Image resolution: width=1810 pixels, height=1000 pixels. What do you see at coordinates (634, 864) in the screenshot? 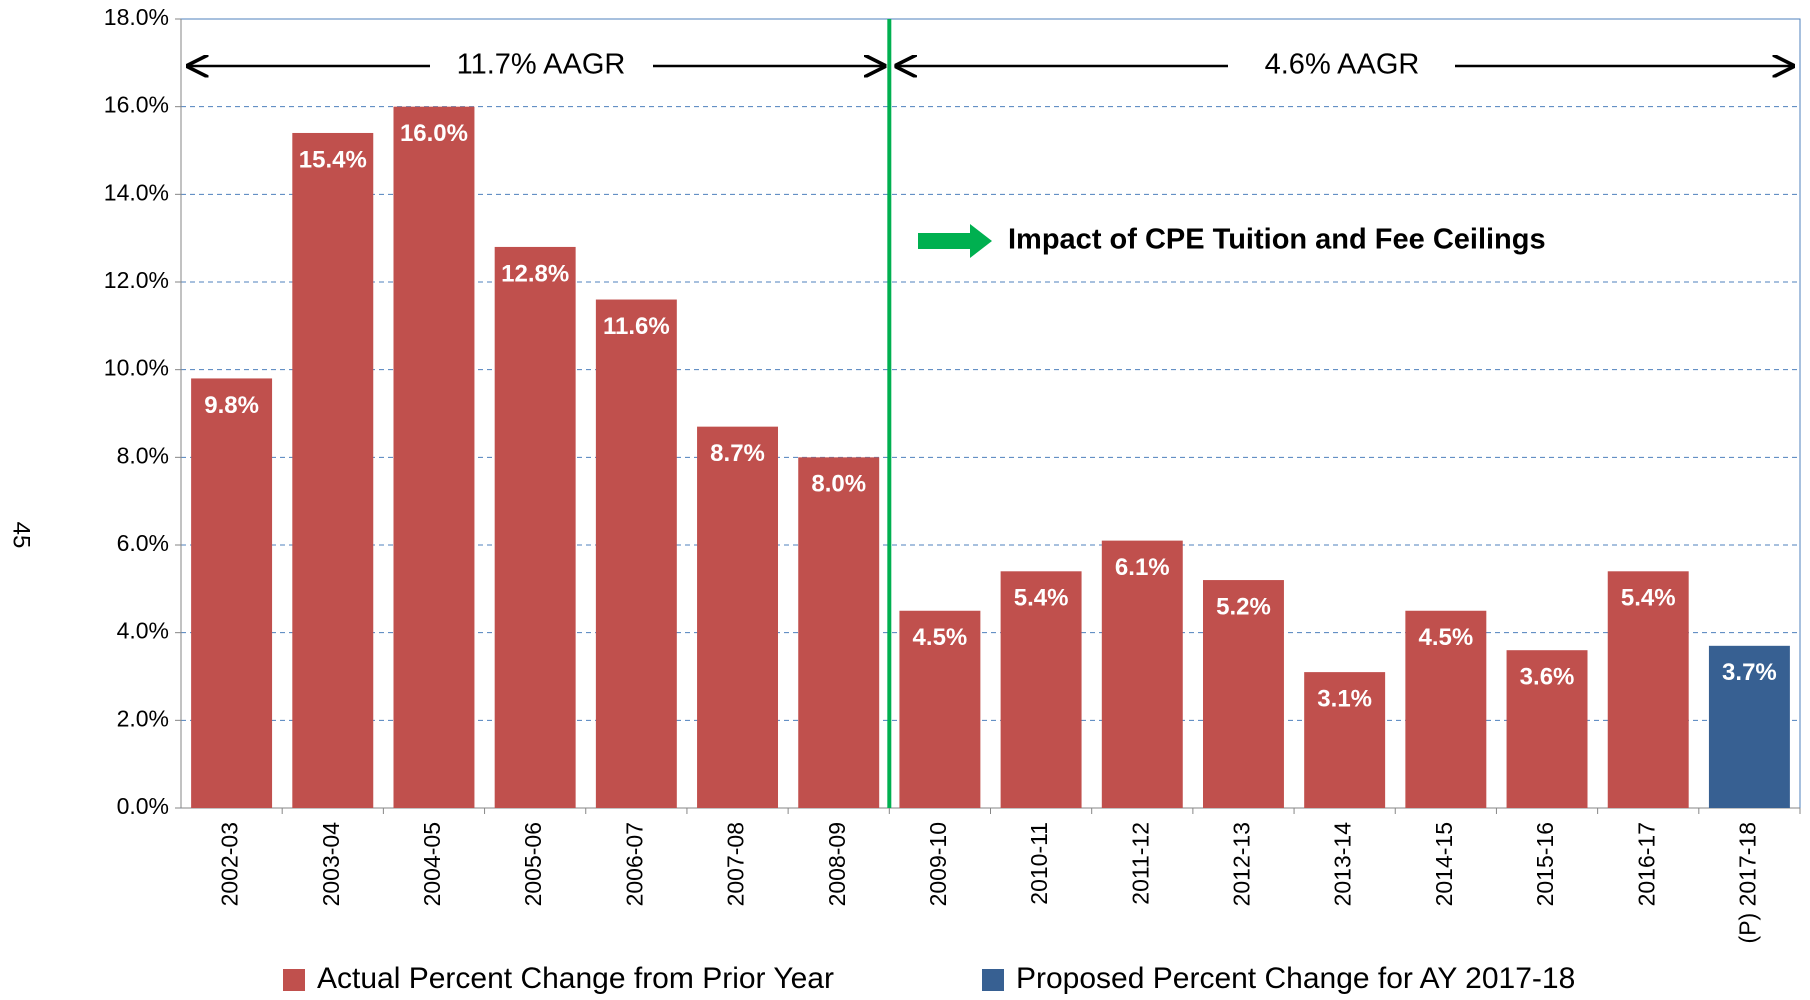
I see `x-tick-label: 2006-07` at bounding box center [634, 864].